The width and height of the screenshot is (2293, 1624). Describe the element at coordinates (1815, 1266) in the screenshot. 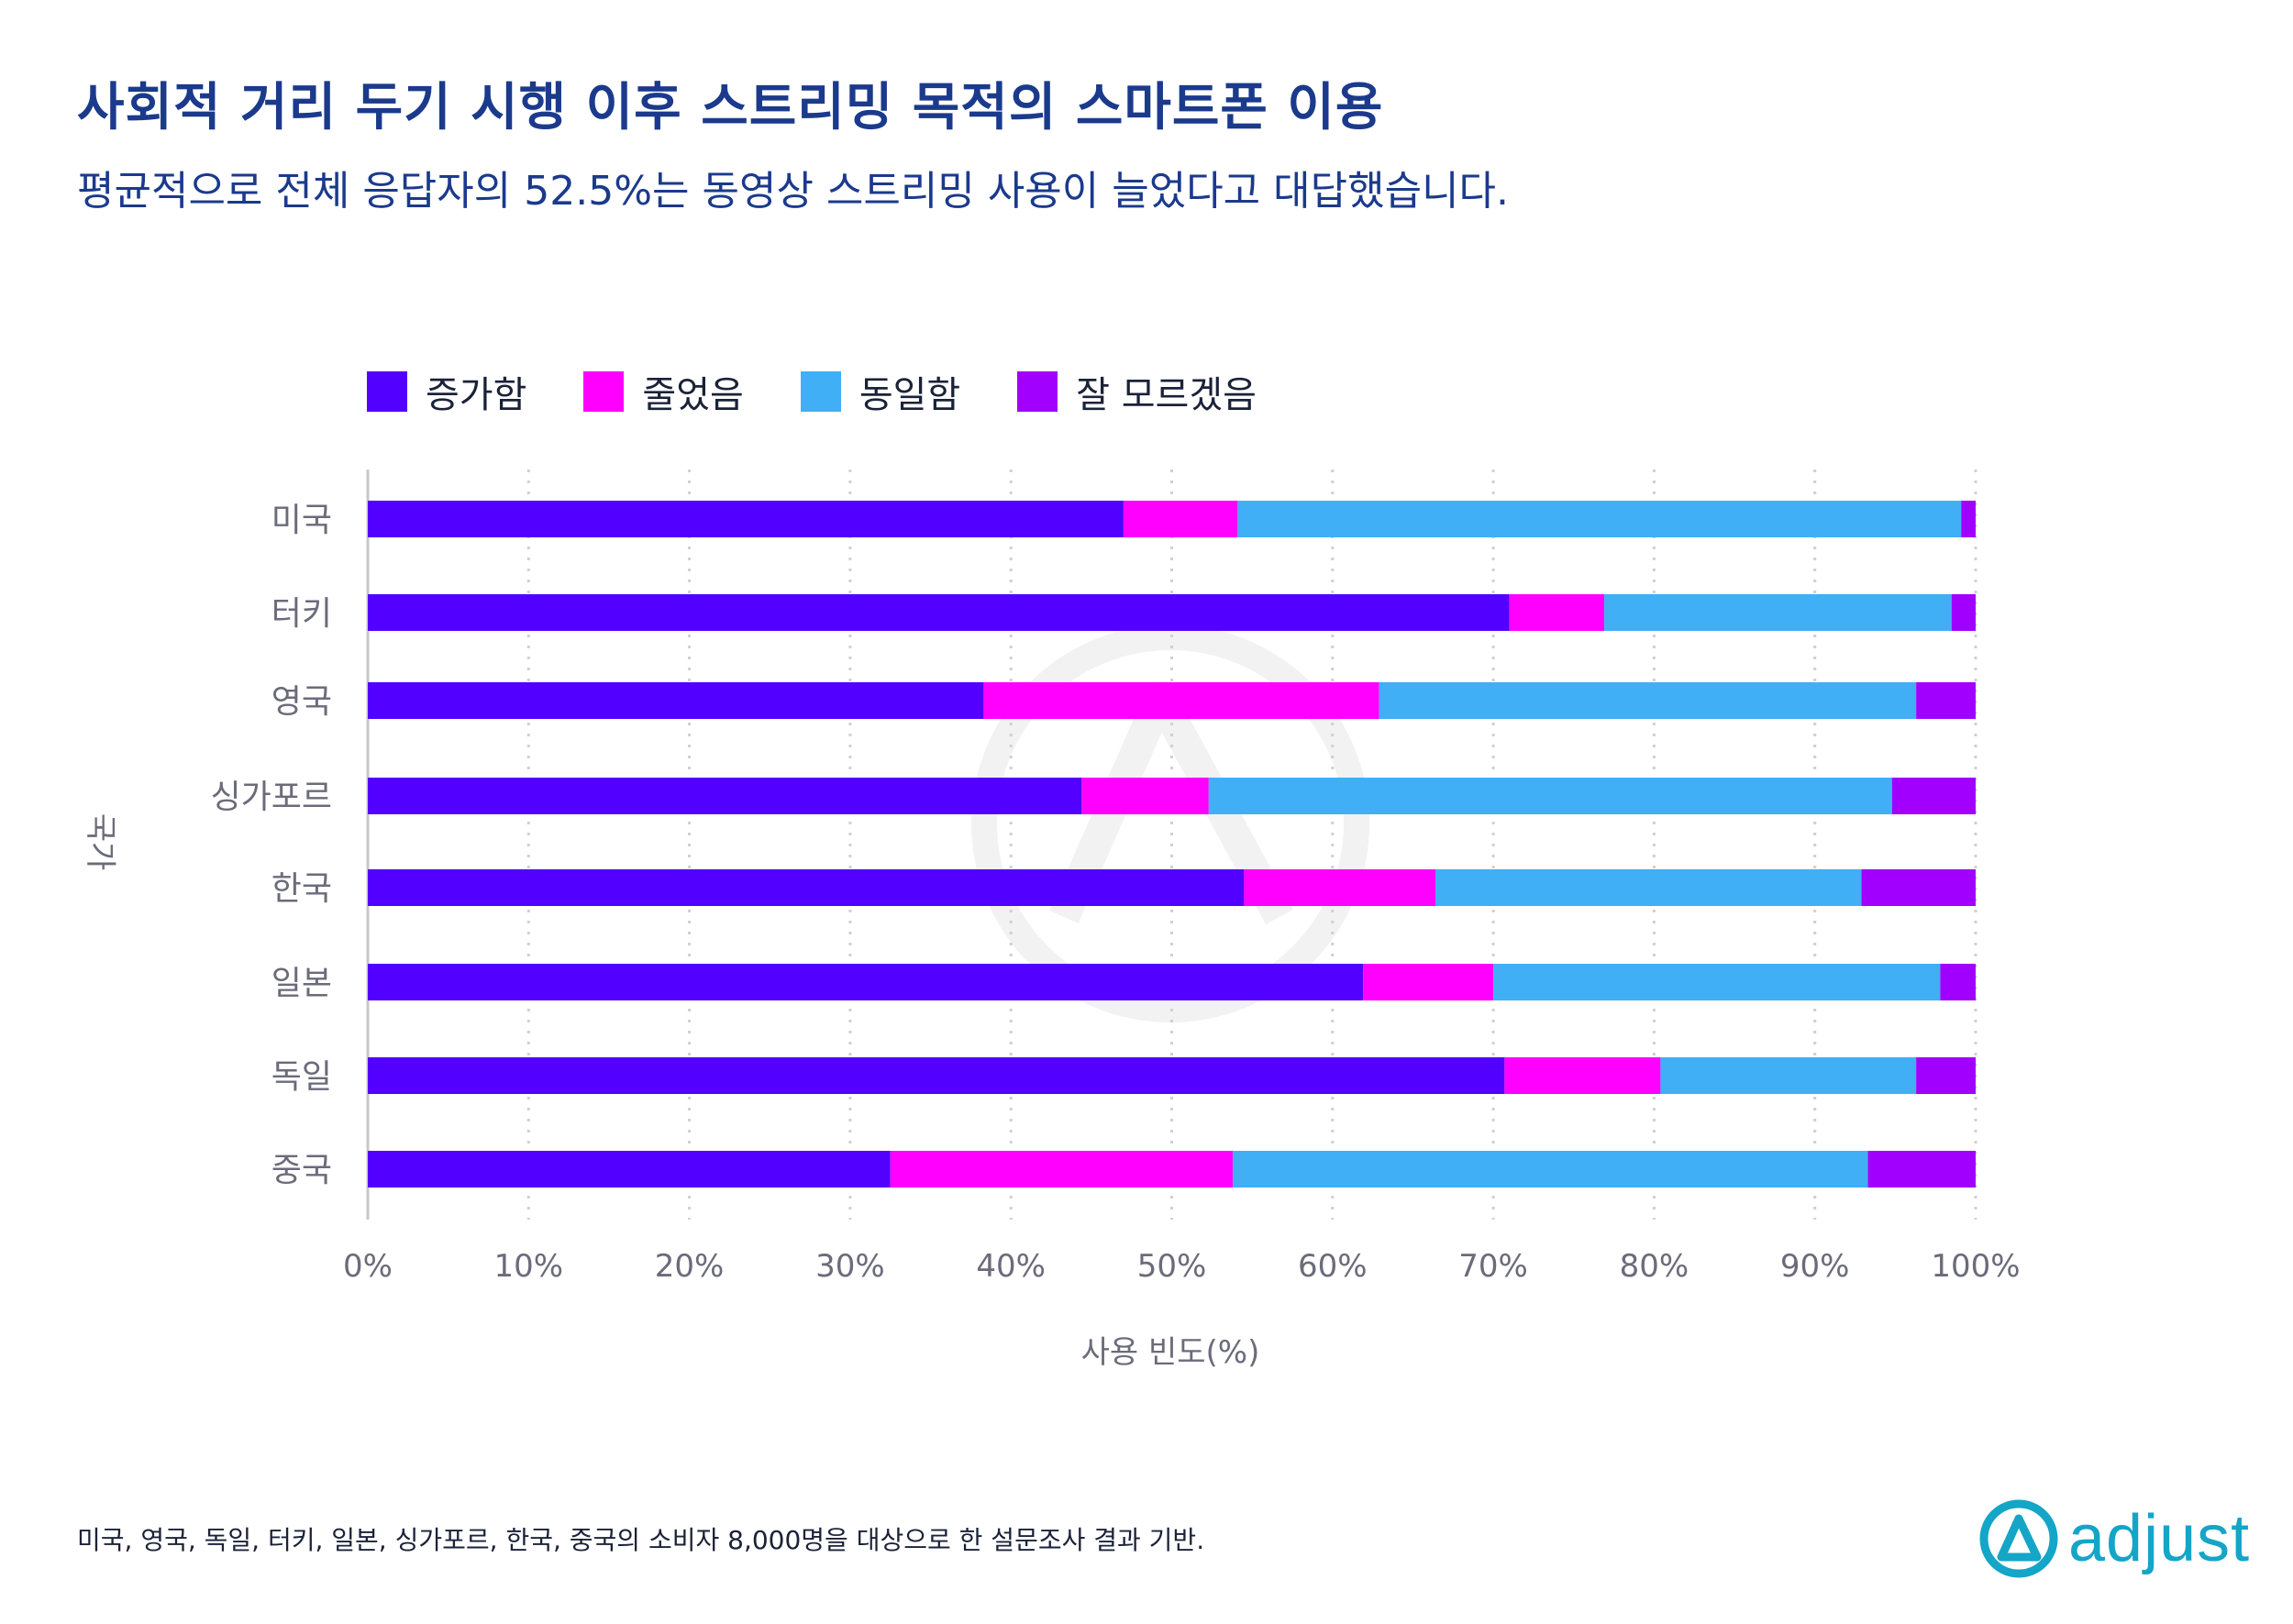

I see `x-tick-label: 90%` at that location.